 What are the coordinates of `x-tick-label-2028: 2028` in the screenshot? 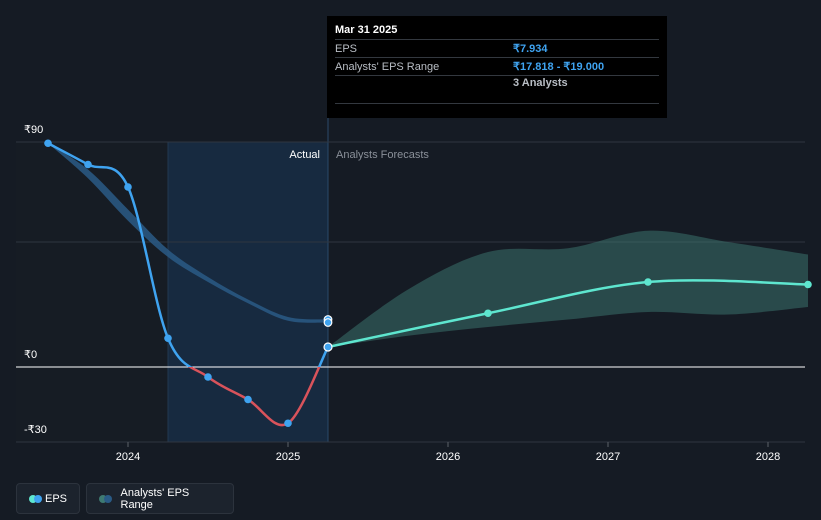 It's located at (768, 457).